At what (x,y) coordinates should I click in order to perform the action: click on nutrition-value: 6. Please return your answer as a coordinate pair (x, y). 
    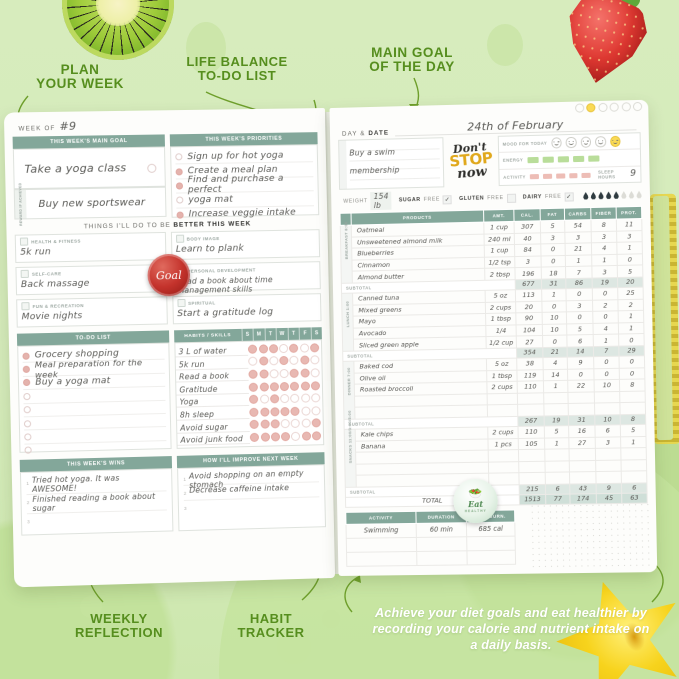
    Looking at the image, I should click on (607, 430).